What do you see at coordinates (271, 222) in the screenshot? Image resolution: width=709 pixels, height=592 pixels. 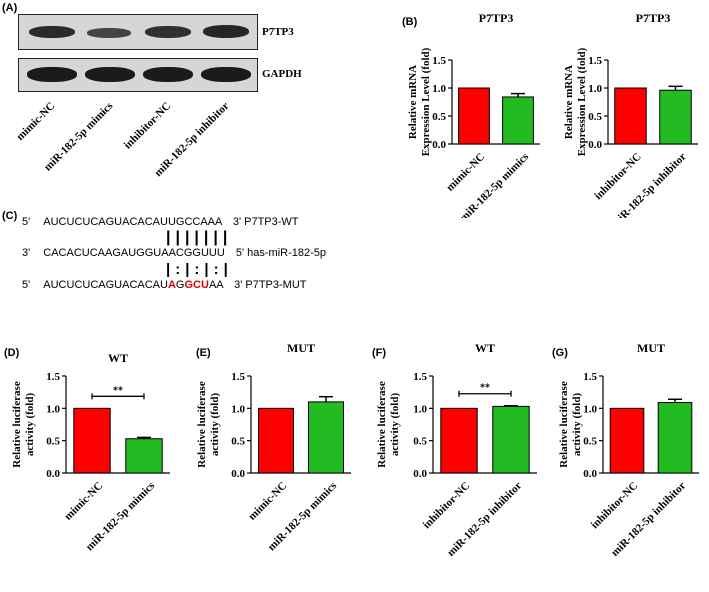 I see `seq-wt-name: P7TP3-WT` at bounding box center [271, 222].